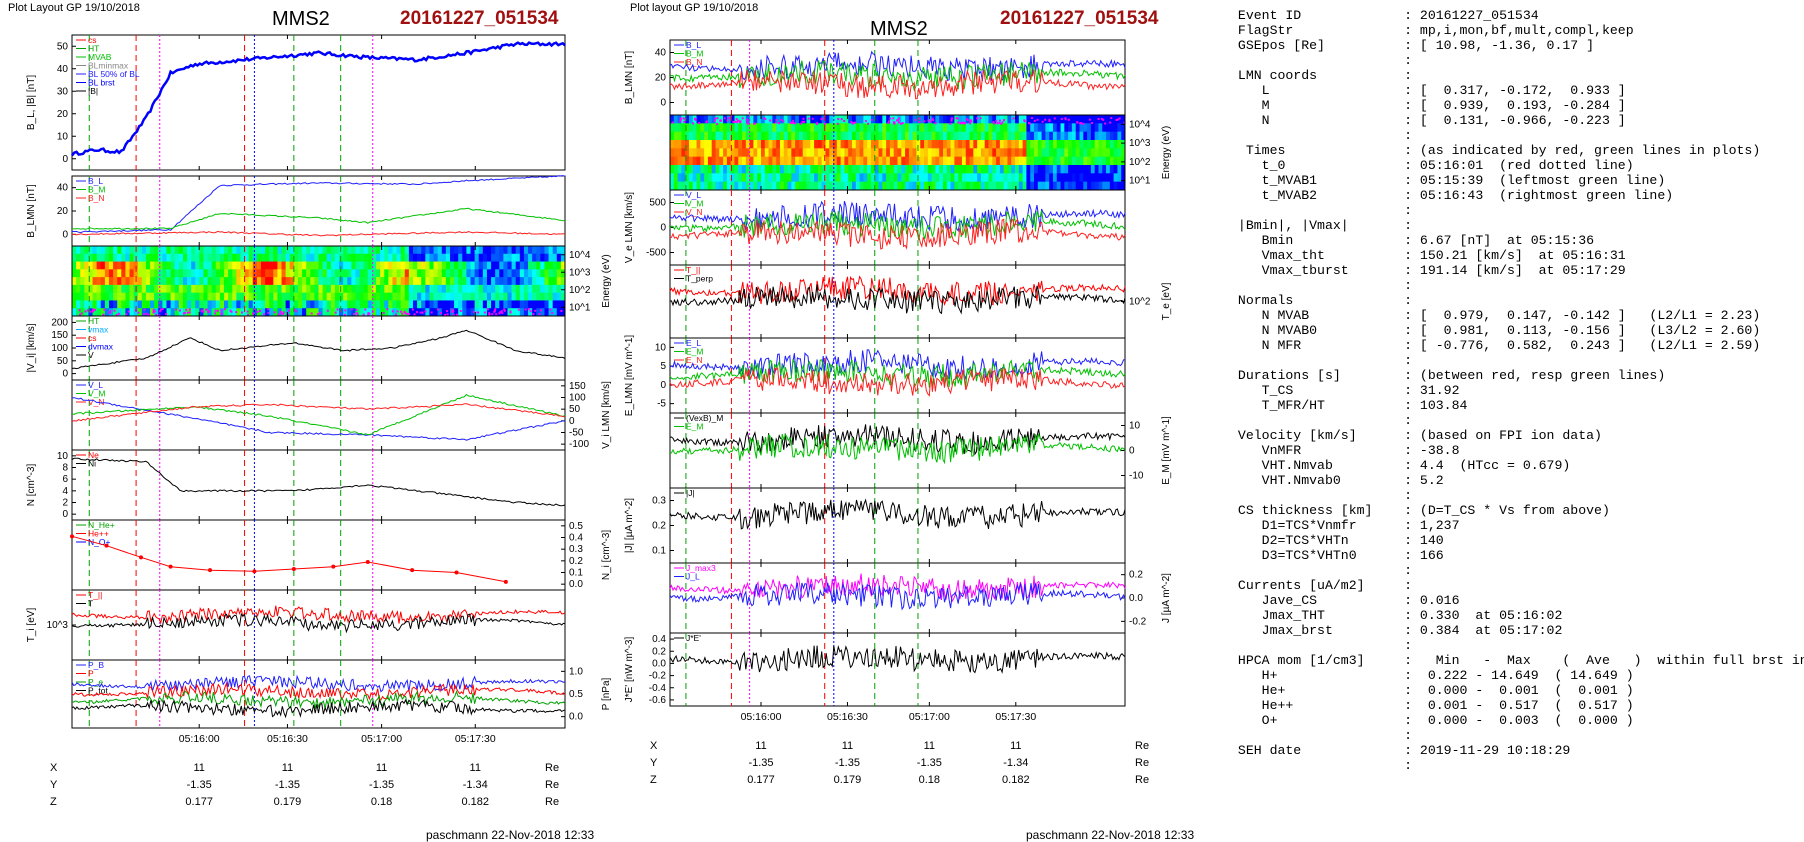 The height and width of the screenshot is (842, 1804). What do you see at coordinates (693, 343) in the screenshot?
I see `legend-label: E_L` at bounding box center [693, 343].